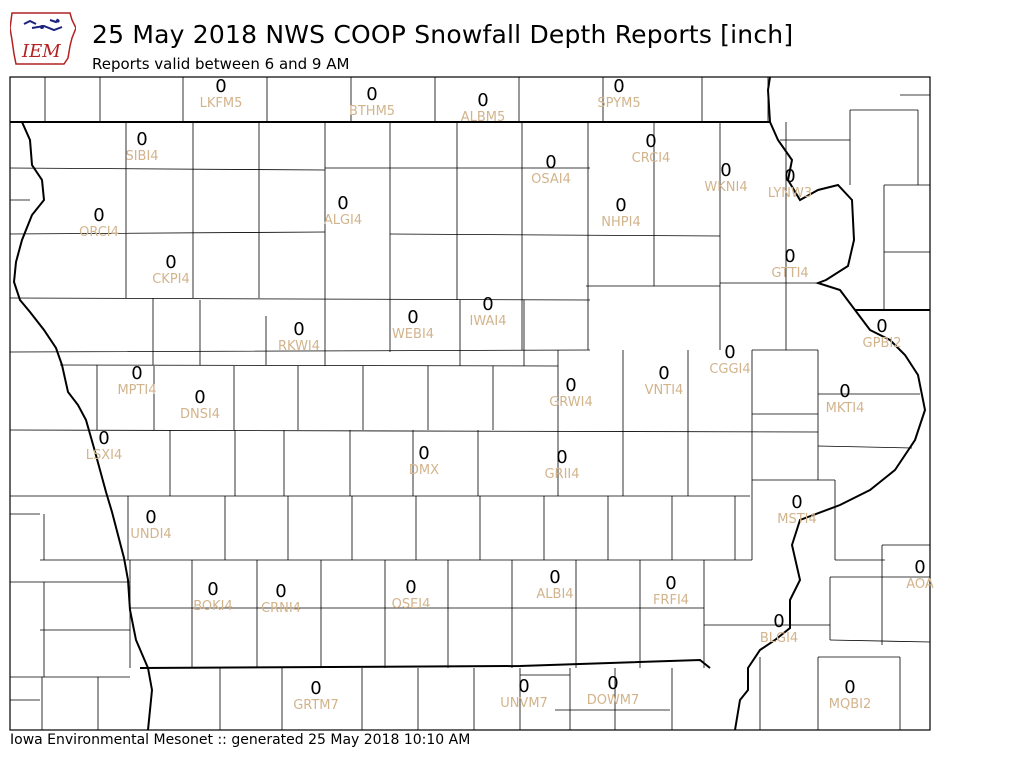 The width and height of the screenshot is (1024, 768). Describe the element at coordinates (920, 584) in the screenshot. I see `station-id-label: AOA` at that location.